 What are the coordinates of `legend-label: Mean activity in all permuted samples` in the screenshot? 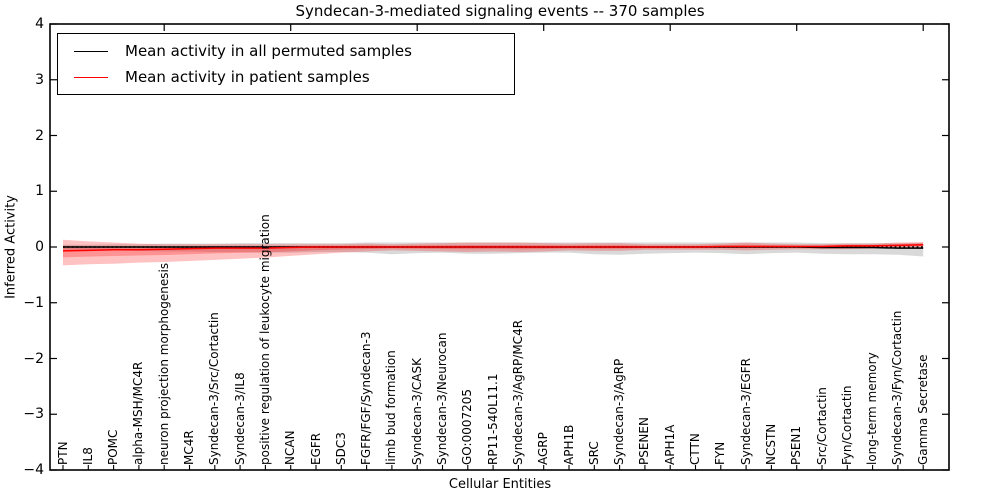 It's located at (268, 51).